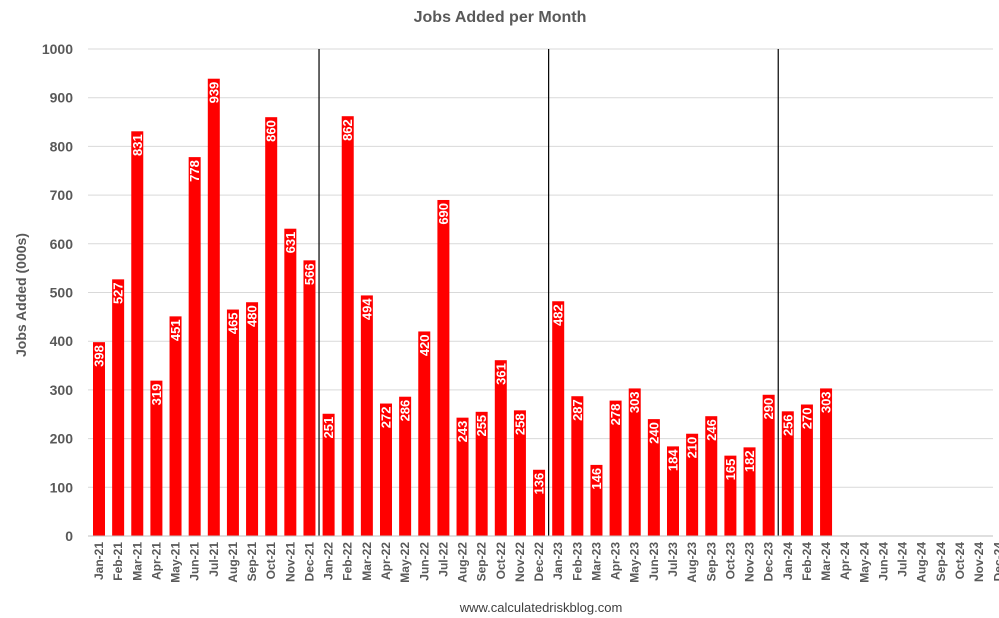 The image size is (999, 618). Describe the element at coordinates (463, 562) in the screenshot. I see `x-tick-label: Aug-22` at that location.